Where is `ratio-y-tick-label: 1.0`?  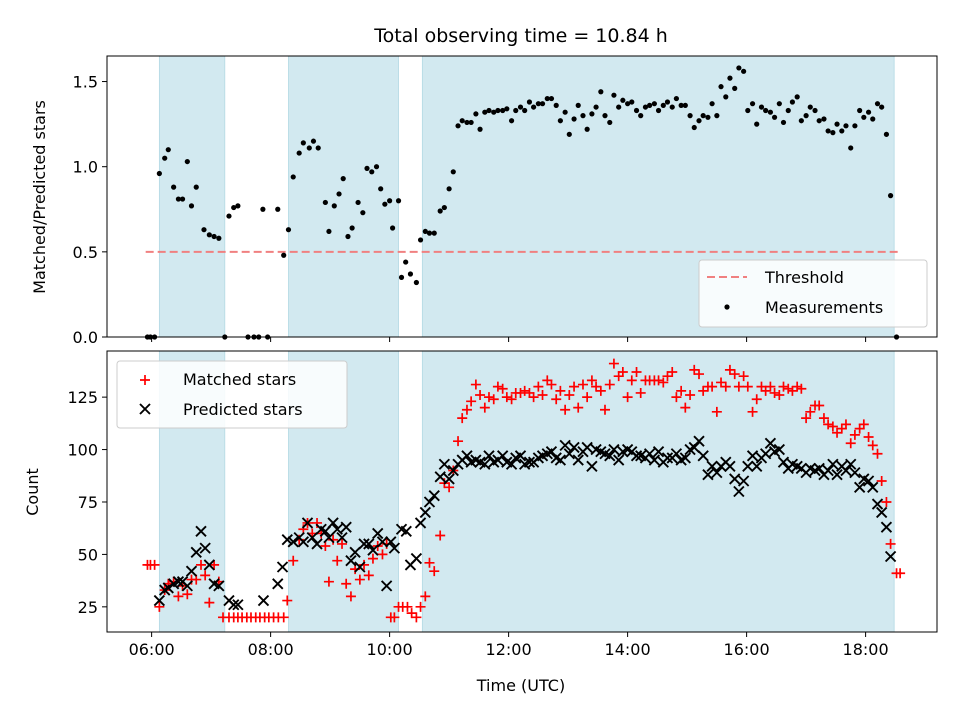
ratio-y-tick-label: 1.0 is located at coordinates (85, 167).